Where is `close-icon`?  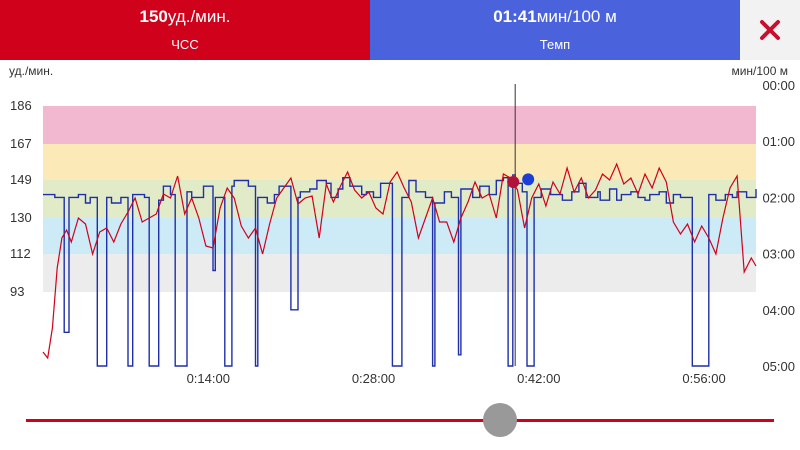 close-icon is located at coordinates (770, 30).